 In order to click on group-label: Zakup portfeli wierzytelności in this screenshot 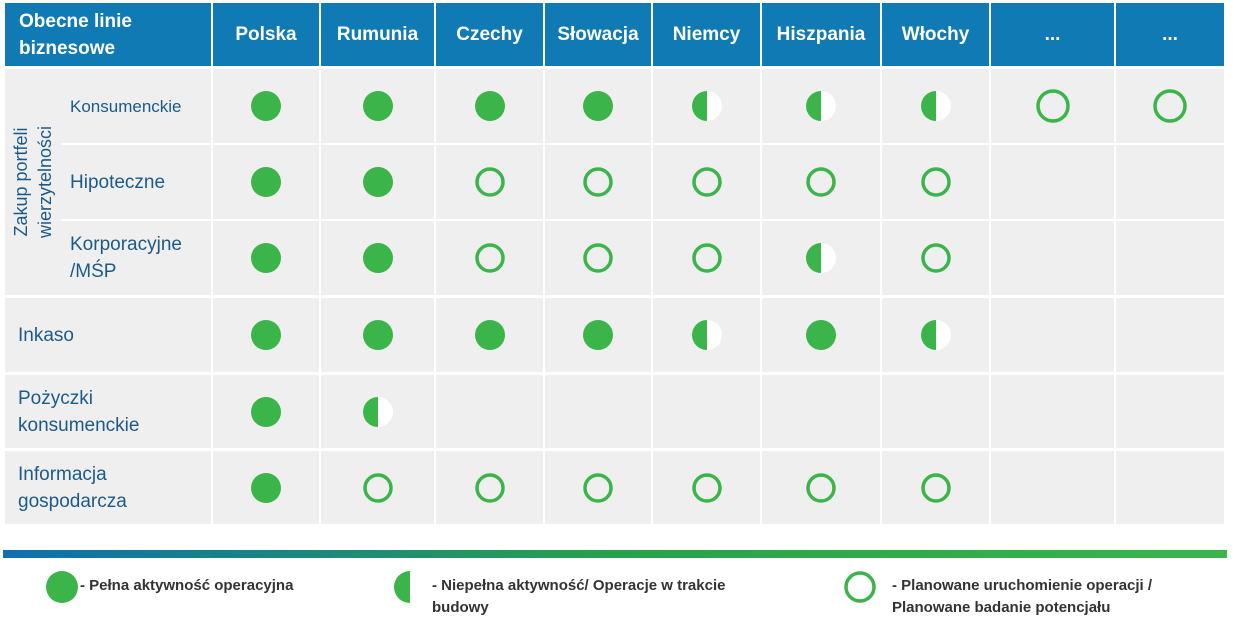, I will do `click(33, 182)`.